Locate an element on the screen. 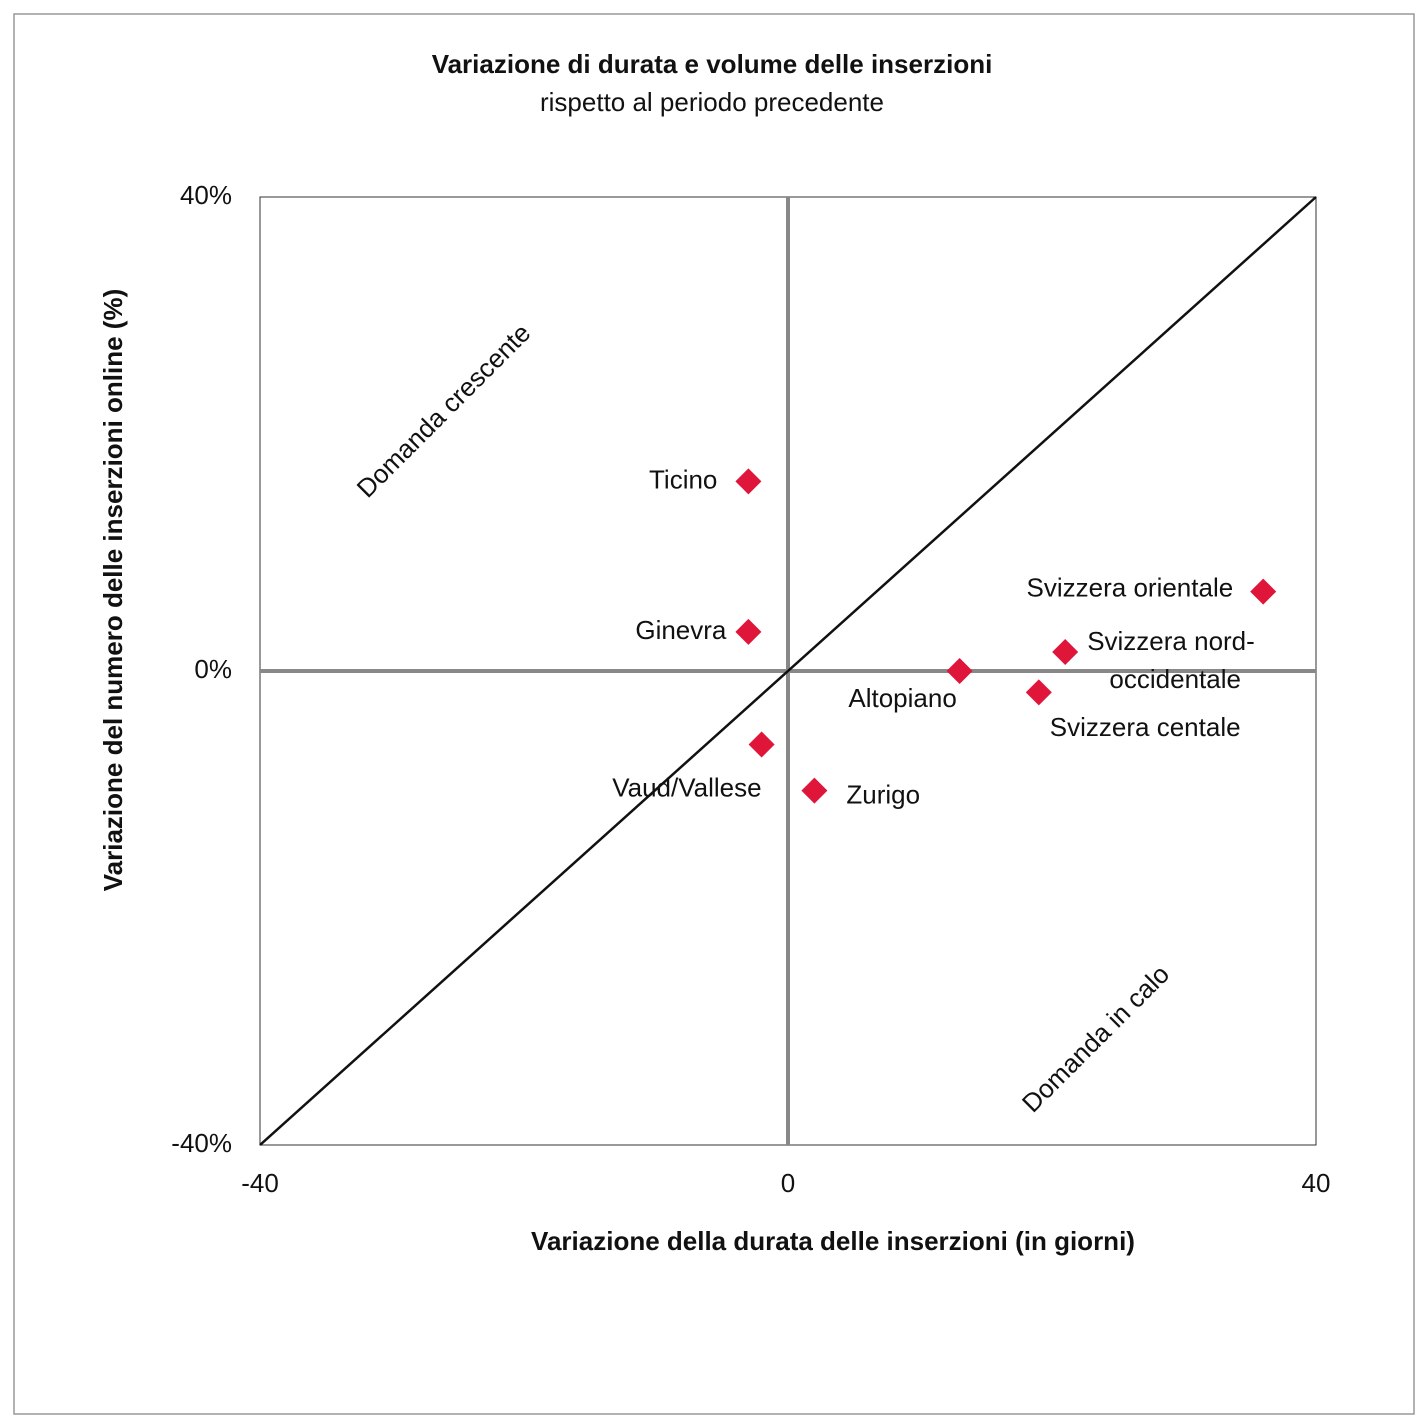 The height and width of the screenshot is (1428, 1426). x-tick-label: 0 is located at coordinates (788, 1183).